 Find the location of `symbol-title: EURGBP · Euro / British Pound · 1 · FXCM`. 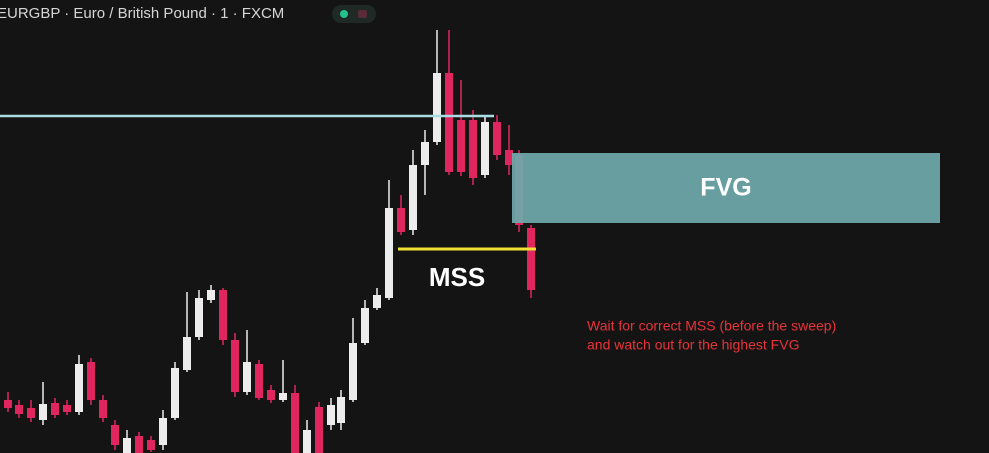

symbol-title: EURGBP · Euro / British Pound · 1 · FXCM is located at coordinates (142, 13).